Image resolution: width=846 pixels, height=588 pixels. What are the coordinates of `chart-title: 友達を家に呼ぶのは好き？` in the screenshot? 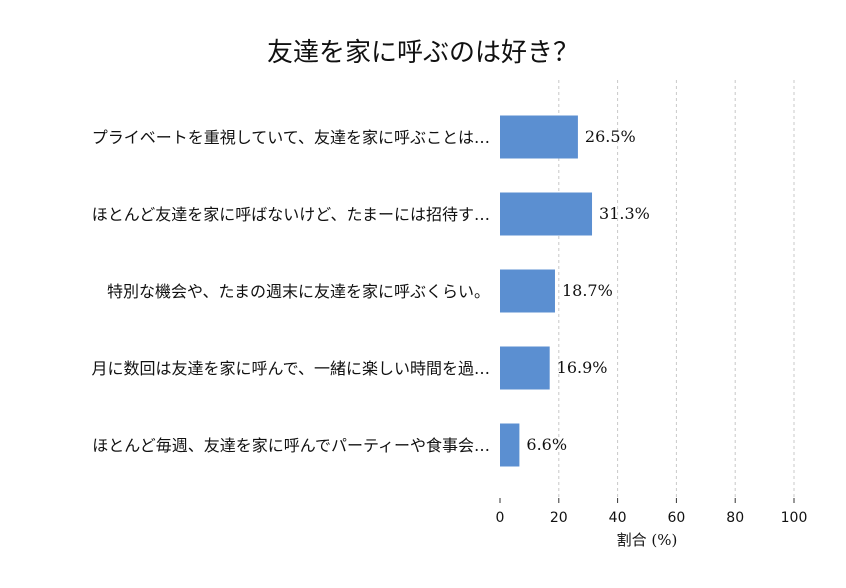 It's located at (423, 53).